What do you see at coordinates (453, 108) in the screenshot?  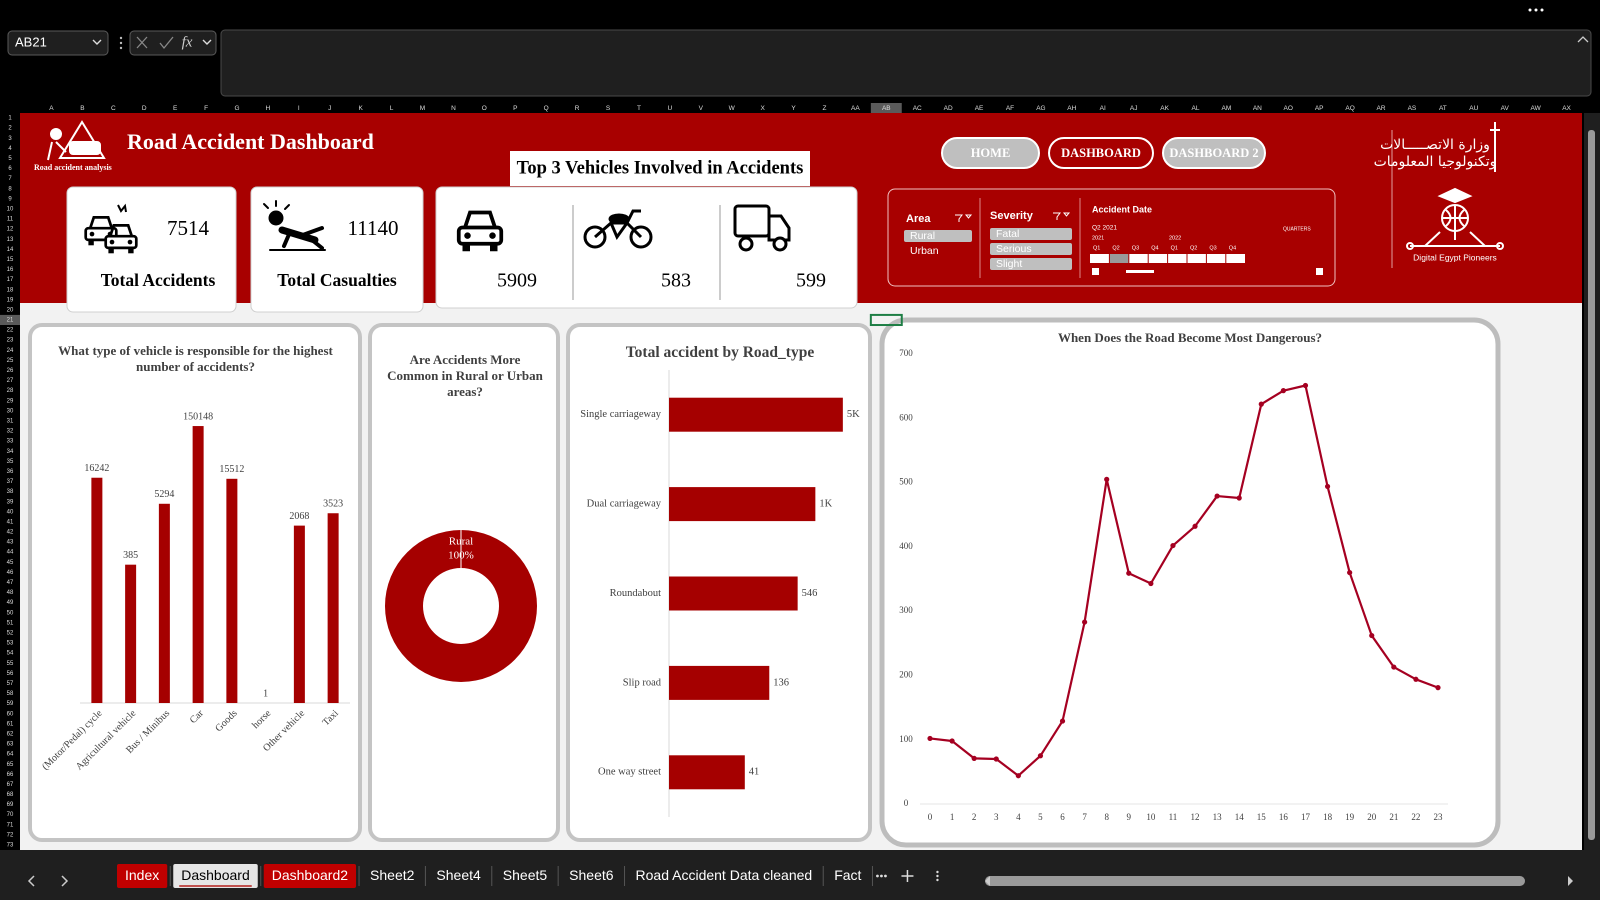 I see `column-header: N` at bounding box center [453, 108].